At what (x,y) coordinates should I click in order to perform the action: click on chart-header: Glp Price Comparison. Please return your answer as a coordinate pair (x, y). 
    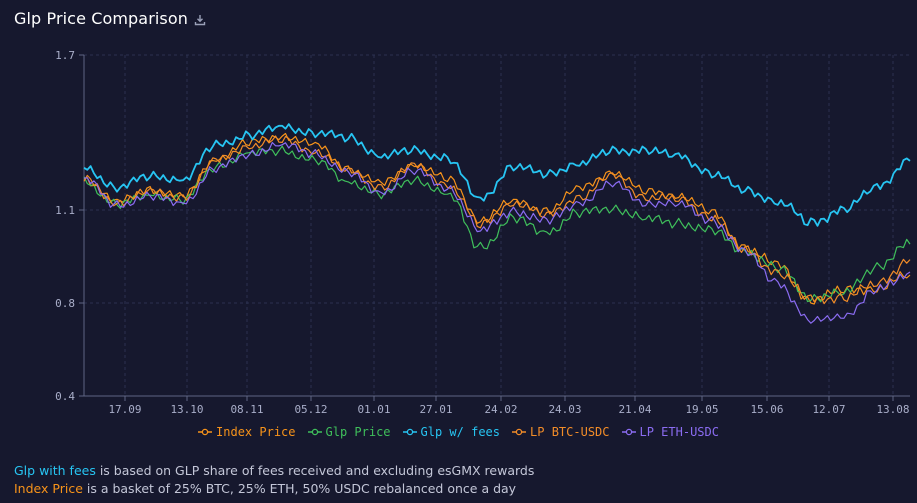
    Looking at the image, I should click on (110, 18).